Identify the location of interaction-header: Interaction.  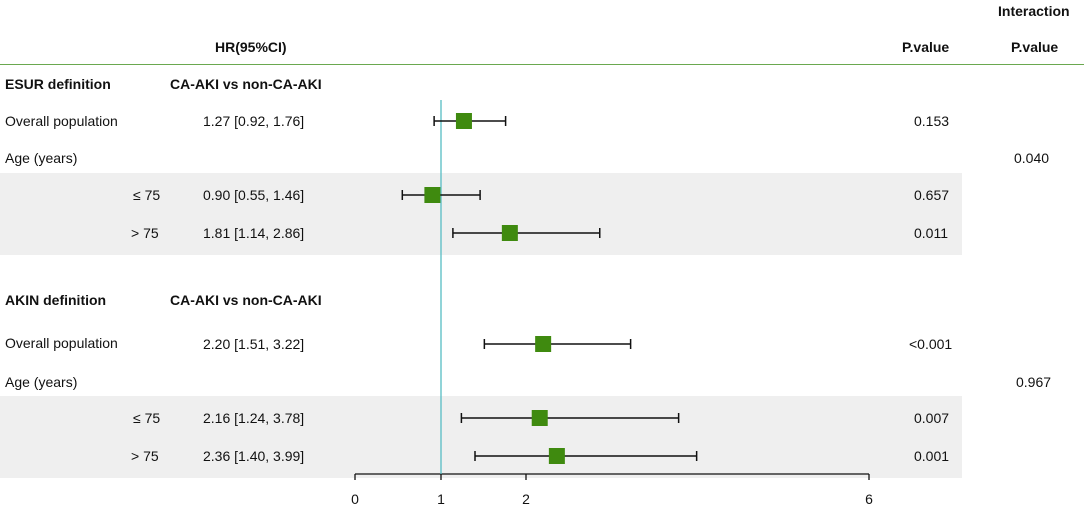
(1034, 11).